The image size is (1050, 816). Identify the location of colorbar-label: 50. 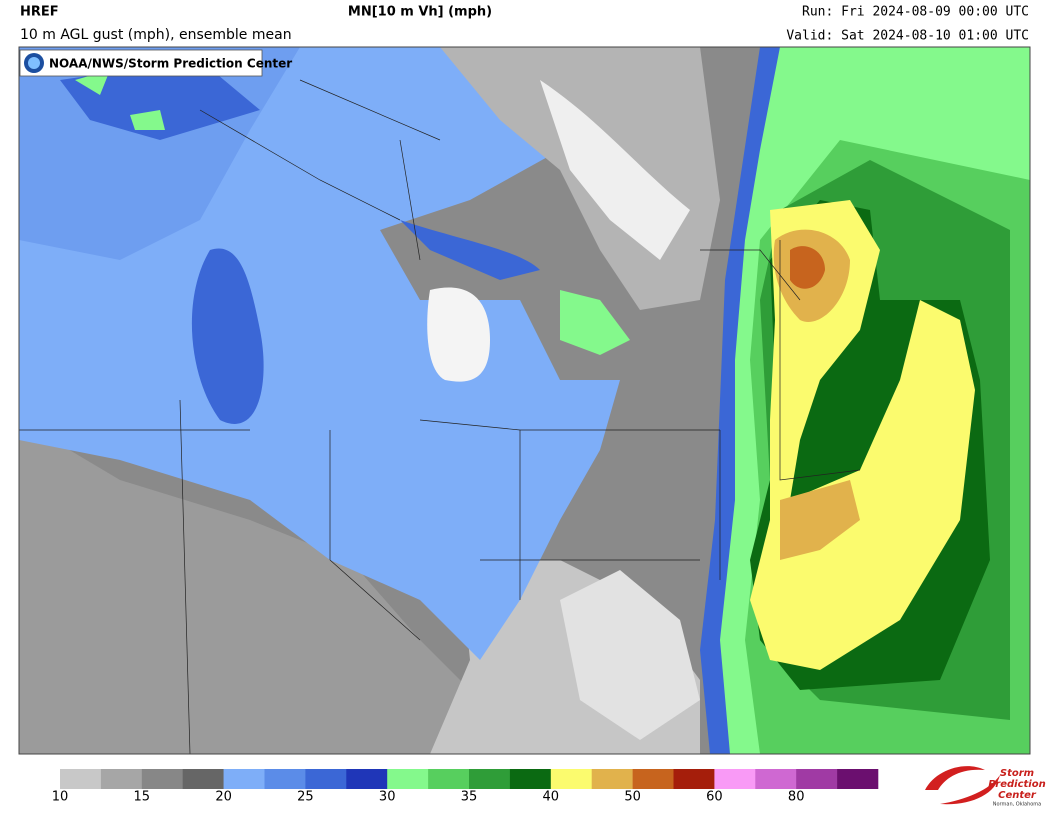
(632, 797).